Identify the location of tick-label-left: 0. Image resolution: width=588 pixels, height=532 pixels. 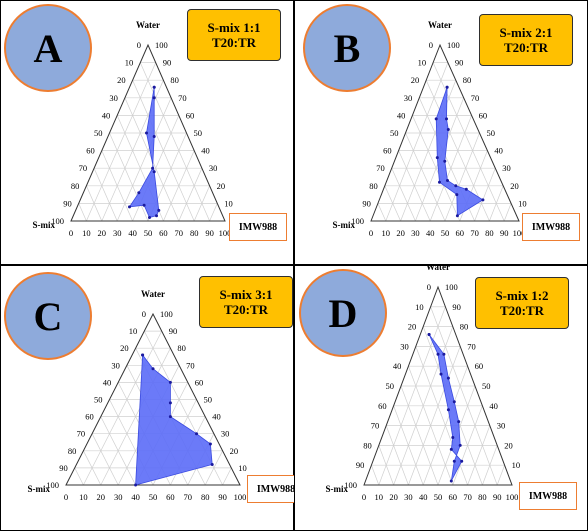
(139, 45).